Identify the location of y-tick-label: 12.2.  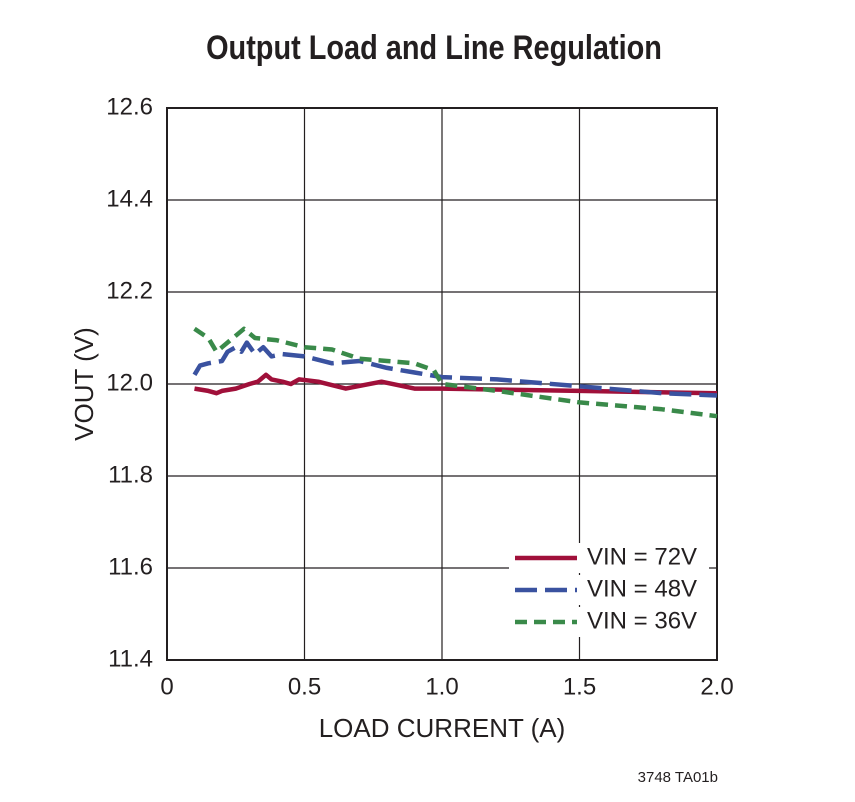
(129, 290).